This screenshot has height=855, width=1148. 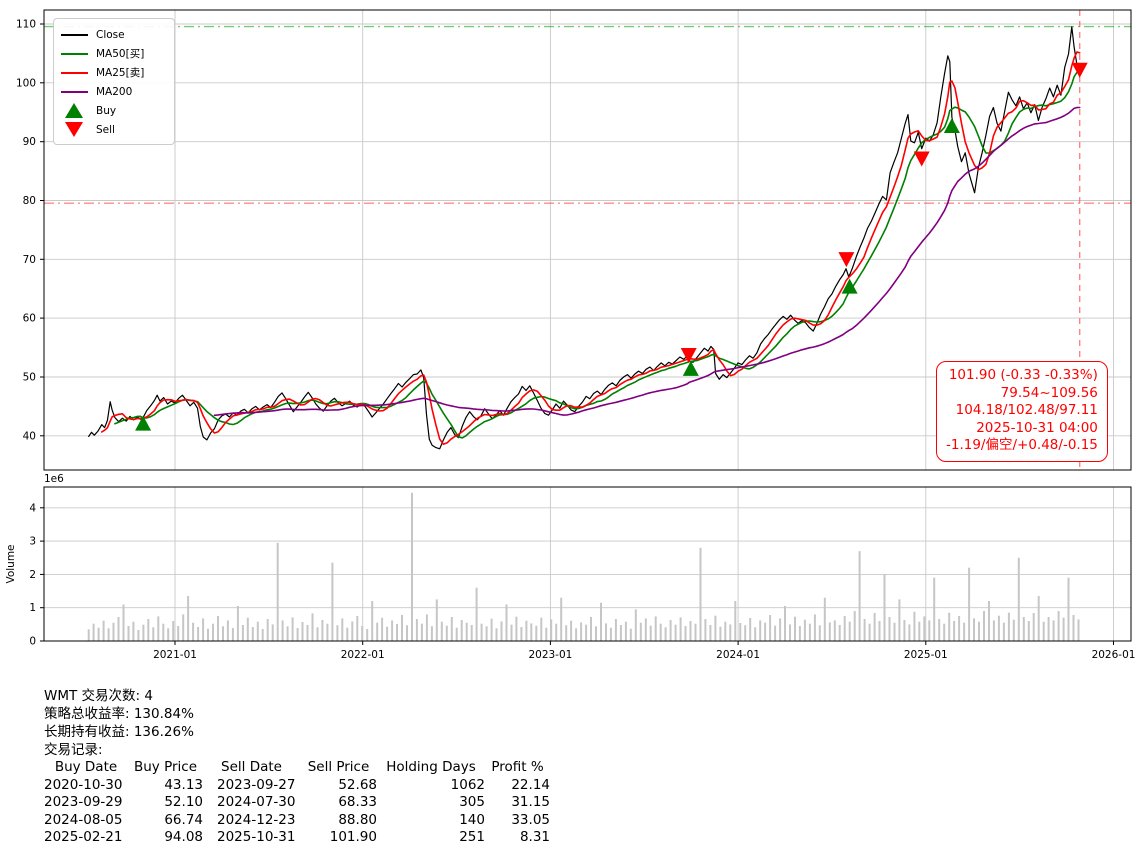 I want to click on trade-table-cell: 2024-12-23, so click(x=256, y=819).